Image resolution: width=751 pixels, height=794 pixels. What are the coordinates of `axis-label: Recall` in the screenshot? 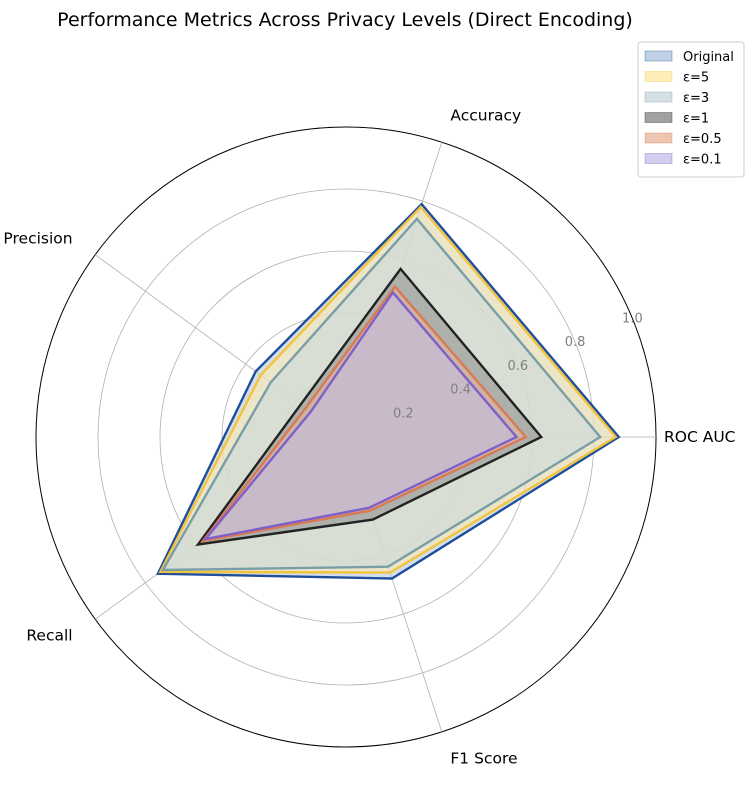 It's located at (49, 636).